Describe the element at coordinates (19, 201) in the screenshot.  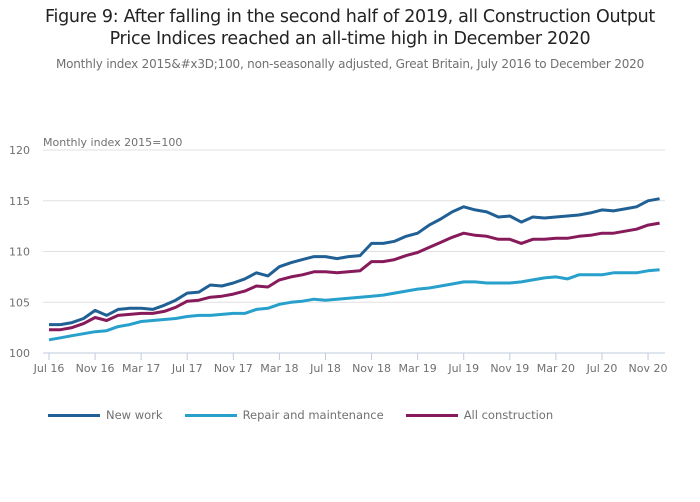
I see `y-tick-label: 115` at that location.